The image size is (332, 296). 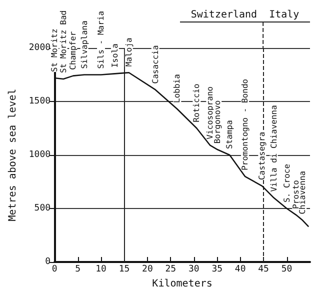 I want to click on y-tick-label: 500, so click(x=42, y=209).